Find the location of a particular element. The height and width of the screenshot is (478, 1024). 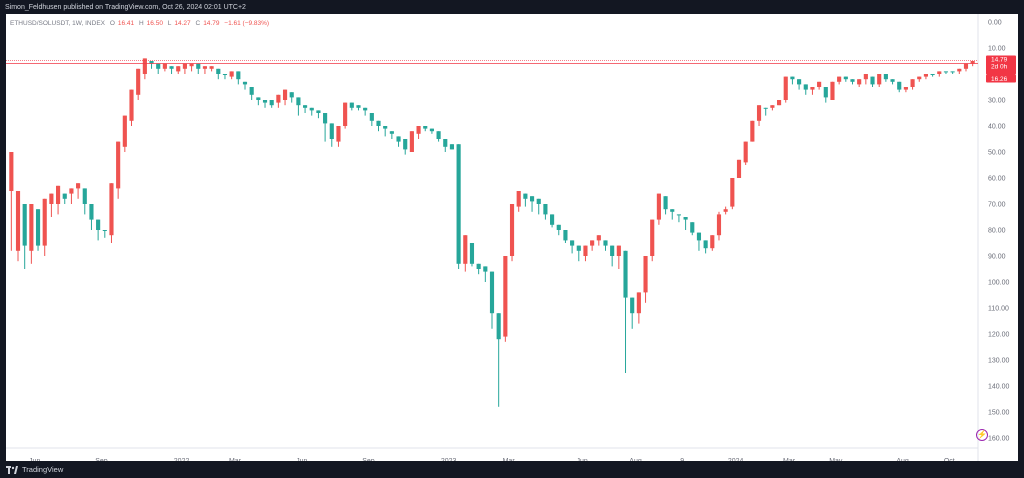

footer-brand: TradingView is located at coordinates (34, 469).